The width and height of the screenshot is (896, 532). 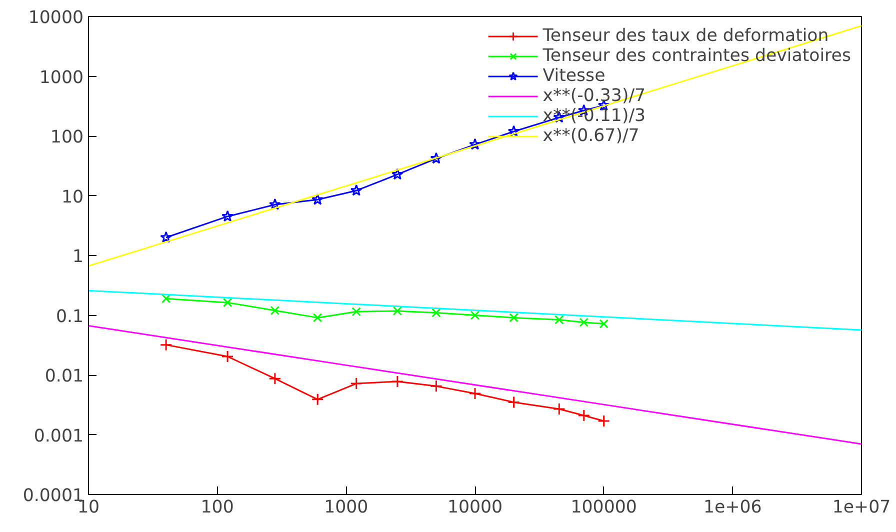 What do you see at coordinates (861, 508) in the screenshot?
I see `x-tick-label: 1e+07` at bounding box center [861, 508].